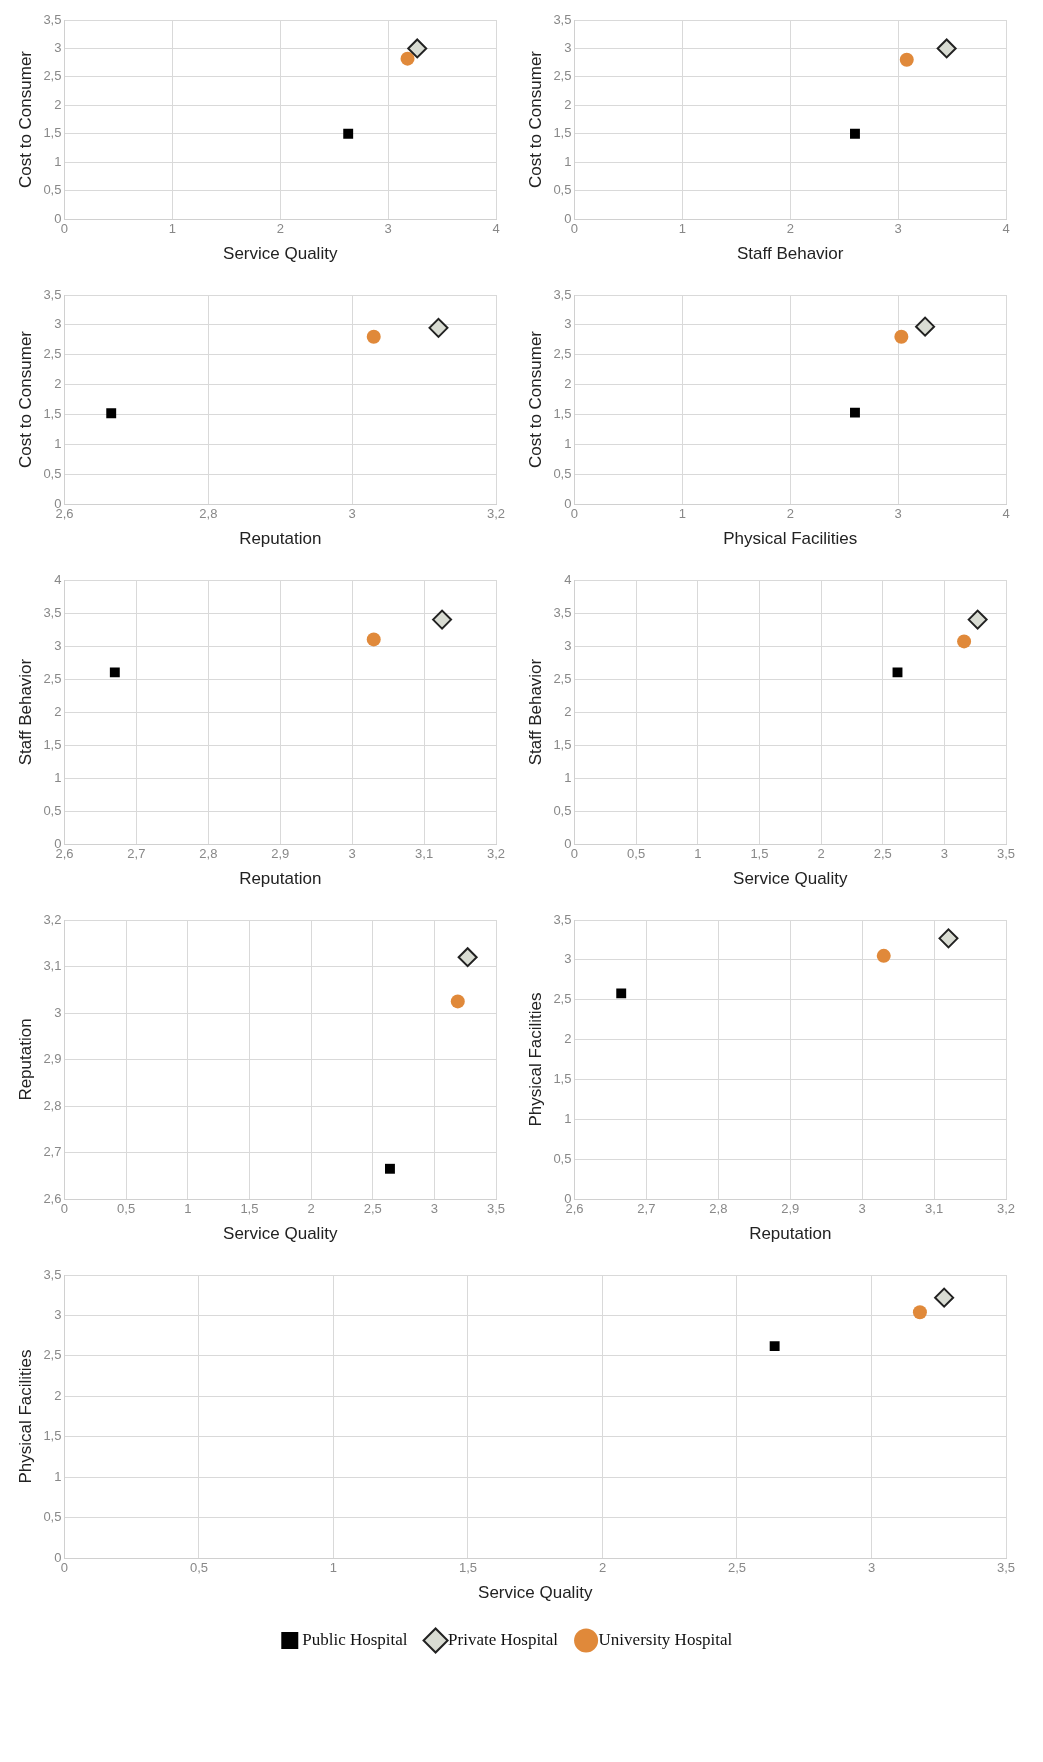 The image size is (1043, 1762). Describe the element at coordinates (646, 1209) in the screenshot. I see `x-tick-label: 2,7` at that location.